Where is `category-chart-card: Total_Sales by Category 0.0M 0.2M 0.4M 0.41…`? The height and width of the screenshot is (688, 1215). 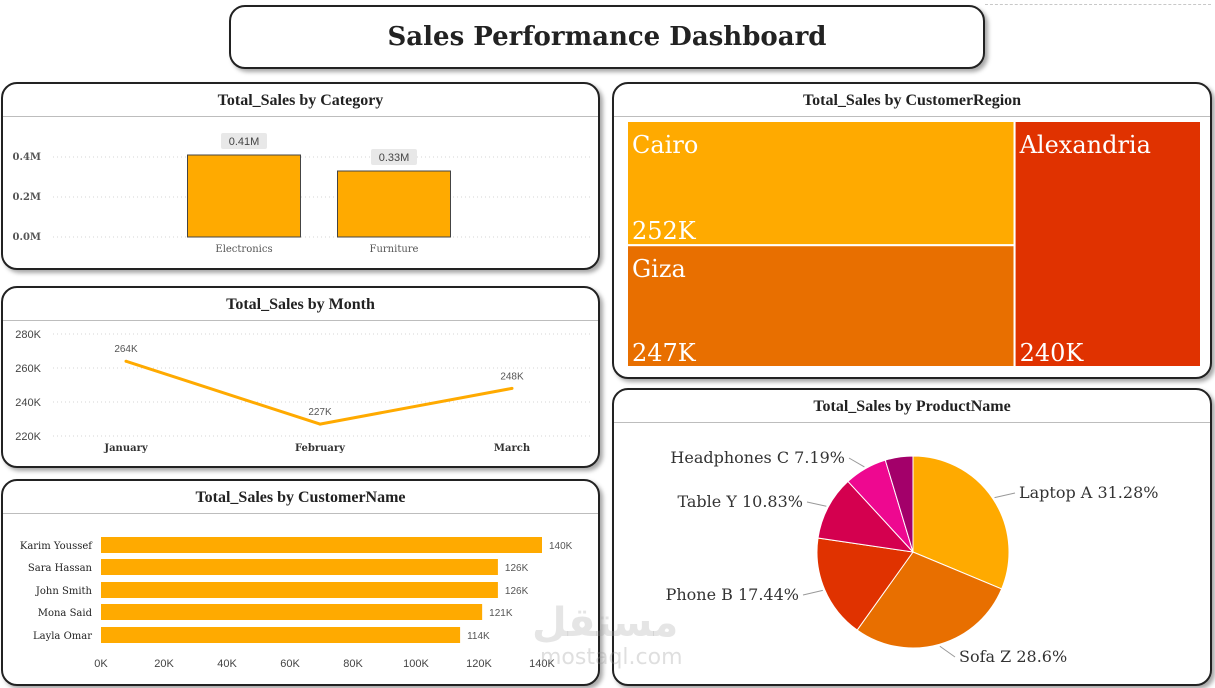
category-chart-card: Total_Sales by Category 0.0M 0.2M 0.4M 0.41… is located at coordinates (300, 176).